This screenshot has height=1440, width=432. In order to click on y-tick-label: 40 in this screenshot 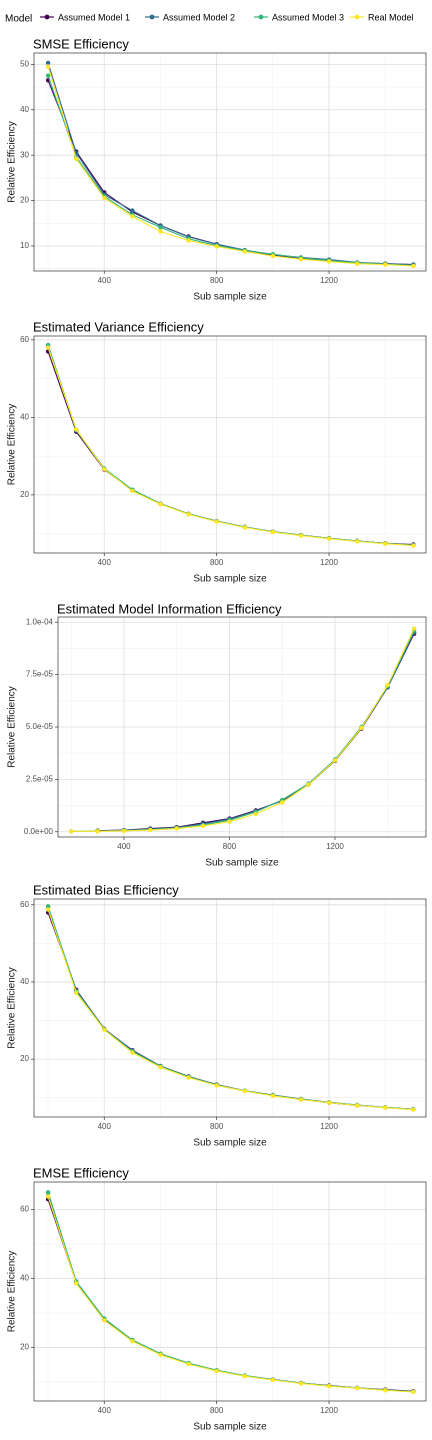, I will do `click(24, 1278)`.